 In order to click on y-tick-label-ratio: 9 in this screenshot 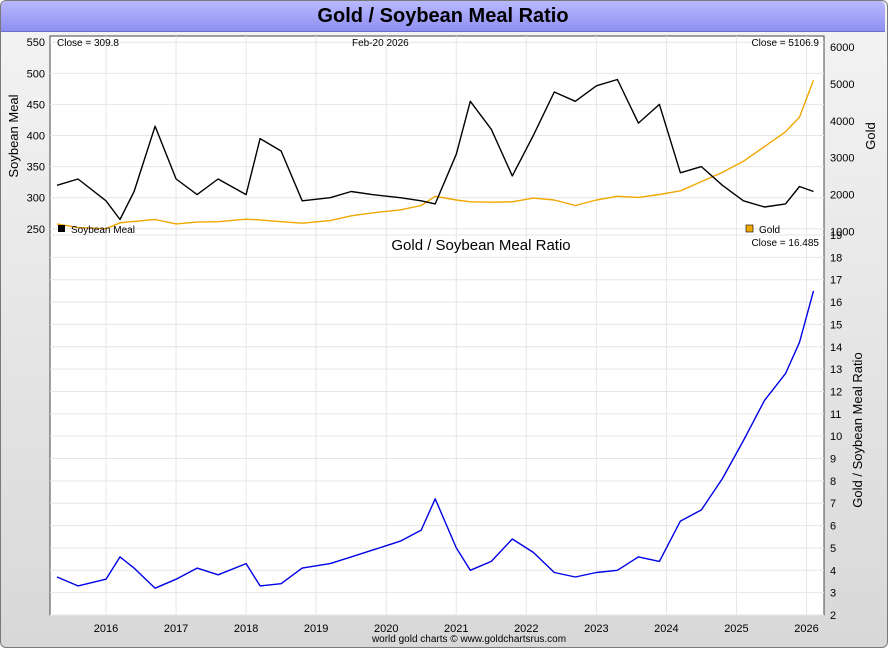, I will do `click(833, 460)`.